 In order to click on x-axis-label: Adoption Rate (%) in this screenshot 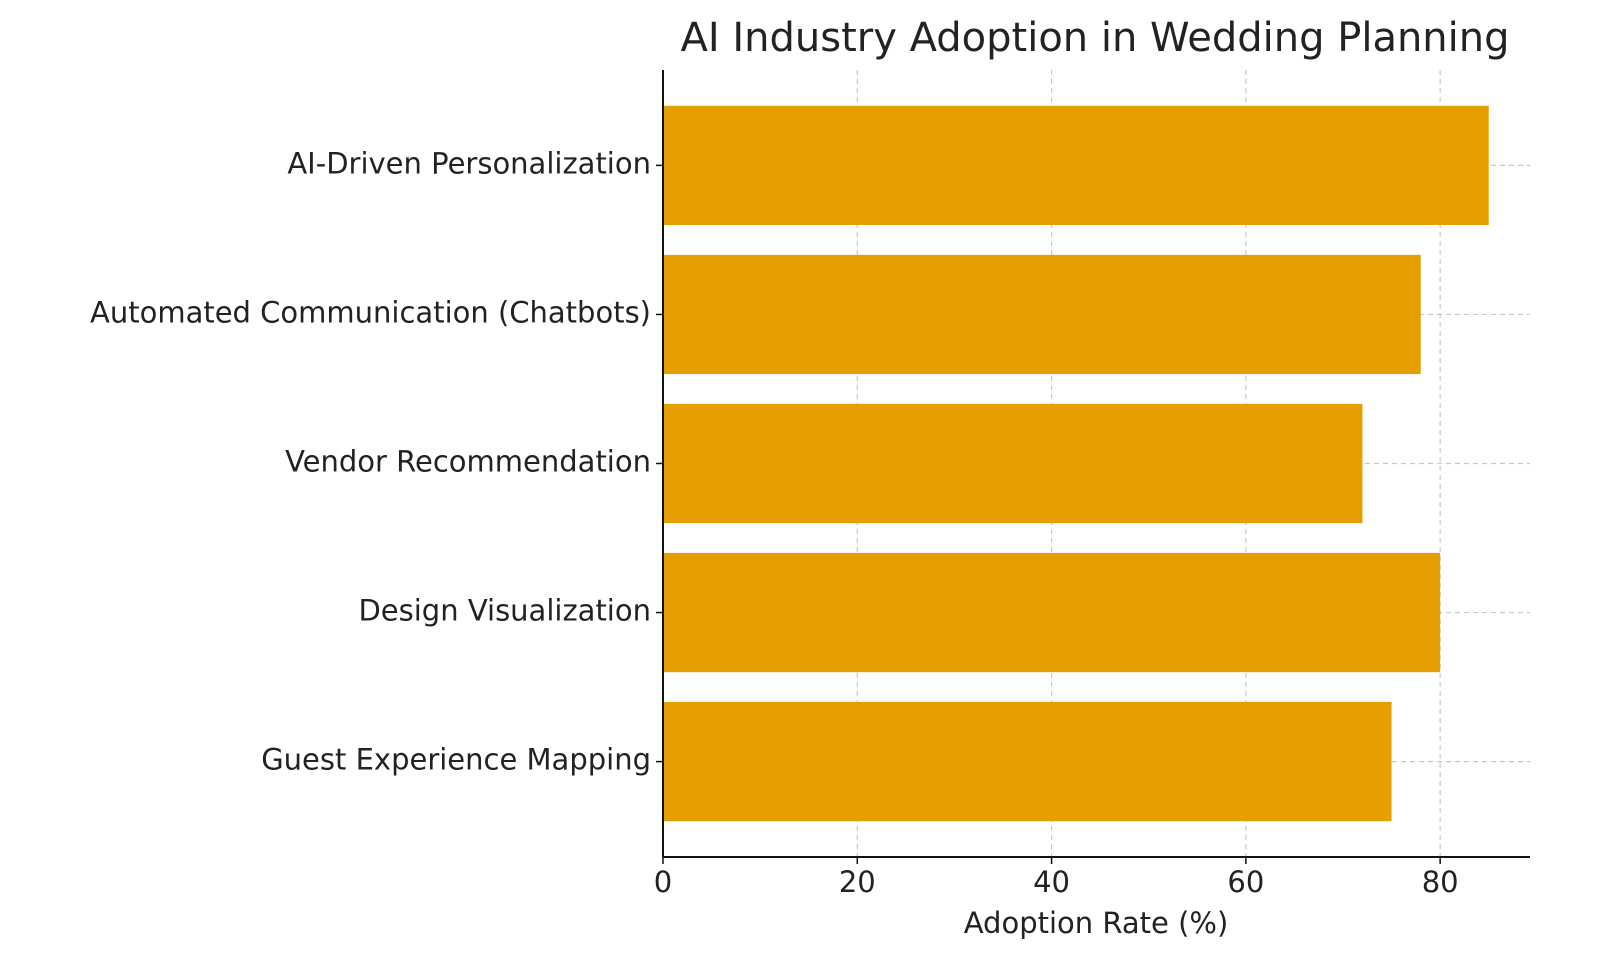, I will do `click(1096, 923)`.